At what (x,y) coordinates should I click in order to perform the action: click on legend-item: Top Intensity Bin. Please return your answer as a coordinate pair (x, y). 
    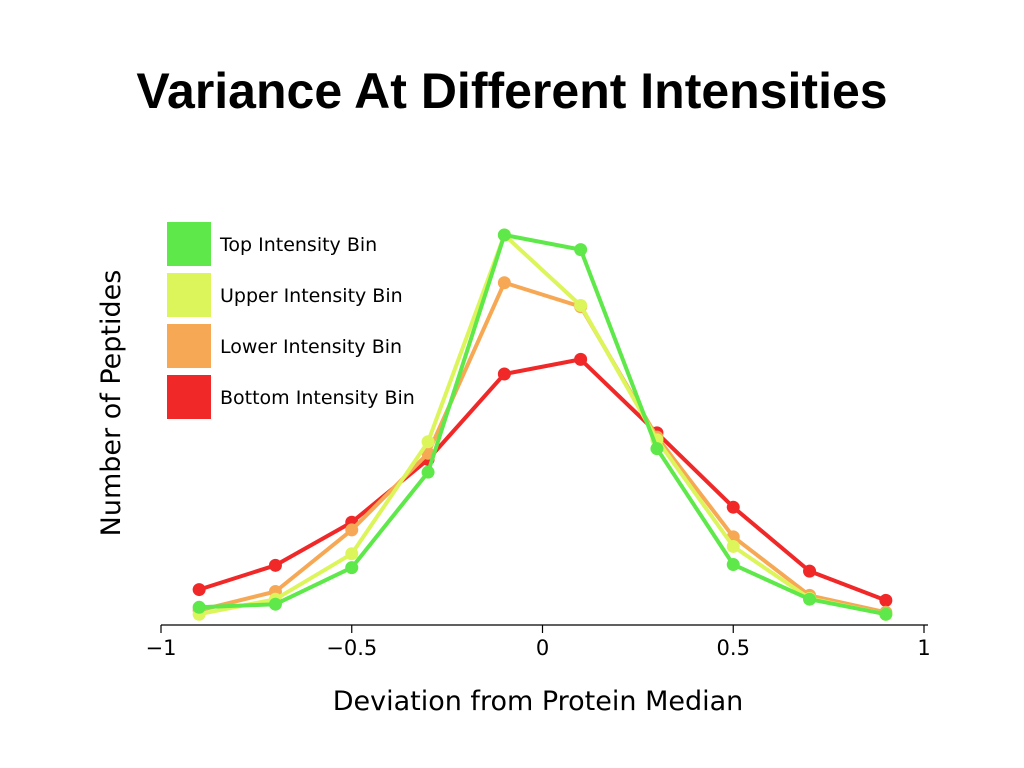
    Looking at the image, I should click on (272, 244).